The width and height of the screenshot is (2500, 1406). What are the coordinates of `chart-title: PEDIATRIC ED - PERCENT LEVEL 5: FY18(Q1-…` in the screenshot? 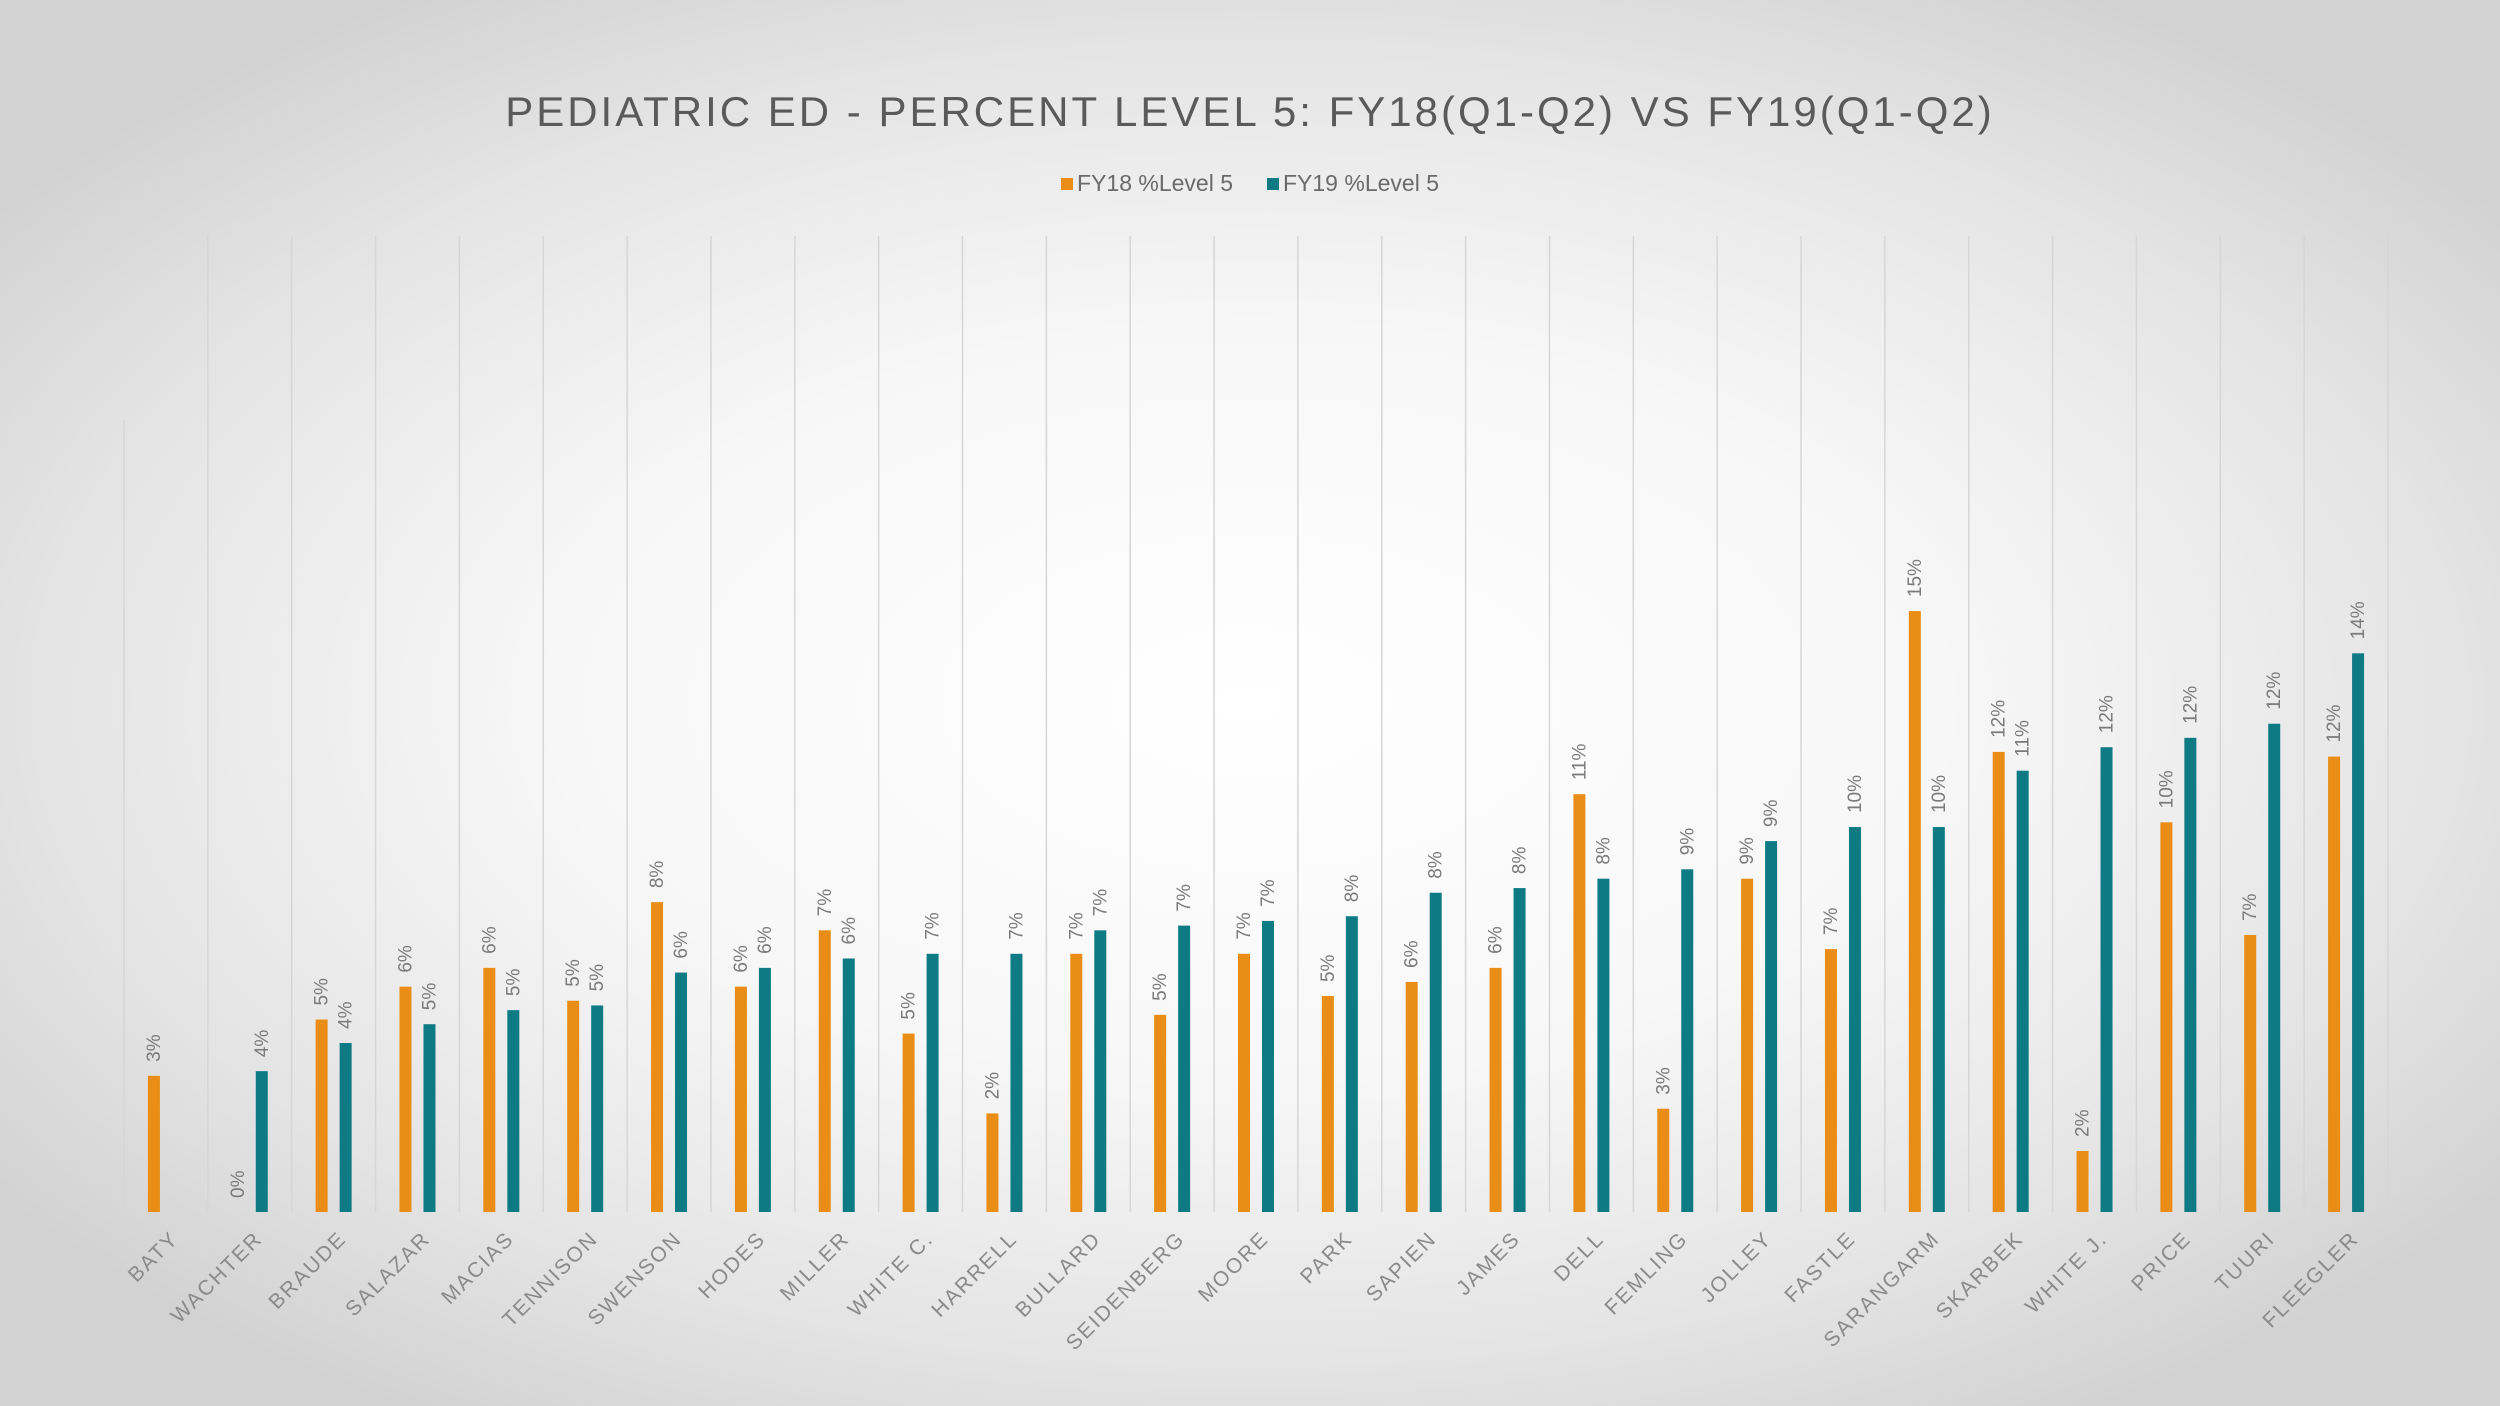 It's located at (1250, 111).